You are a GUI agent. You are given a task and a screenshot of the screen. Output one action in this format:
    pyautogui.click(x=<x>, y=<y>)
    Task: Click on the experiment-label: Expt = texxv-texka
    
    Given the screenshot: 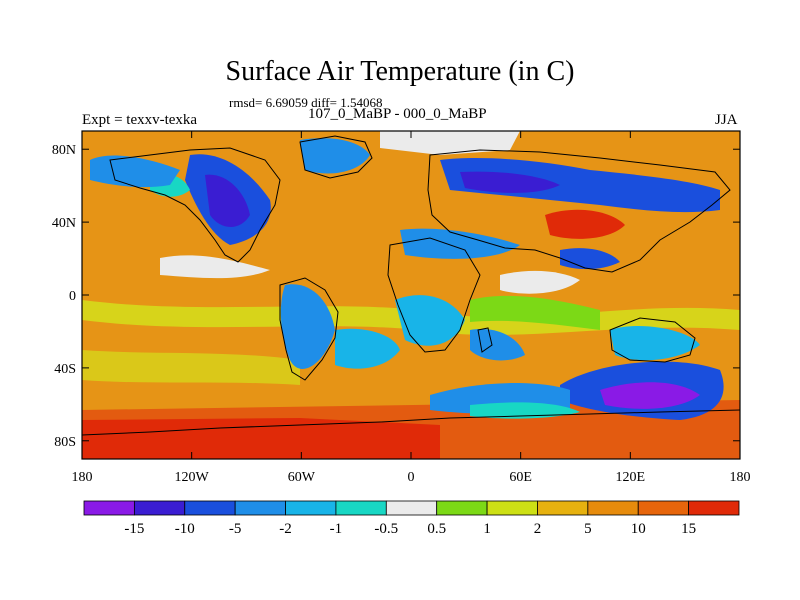 What is the action you would take?
    pyautogui.click(x=140, y=120)
    